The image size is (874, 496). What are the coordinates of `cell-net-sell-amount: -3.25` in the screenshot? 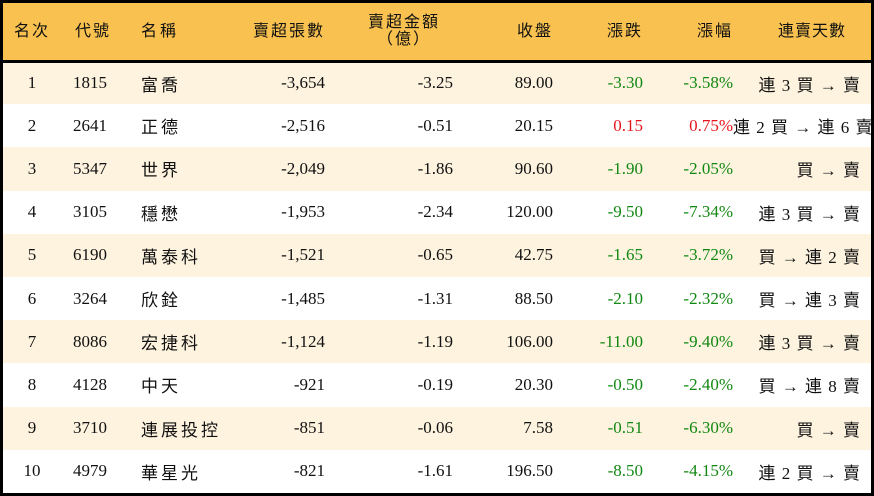 It's located at (435, 83).